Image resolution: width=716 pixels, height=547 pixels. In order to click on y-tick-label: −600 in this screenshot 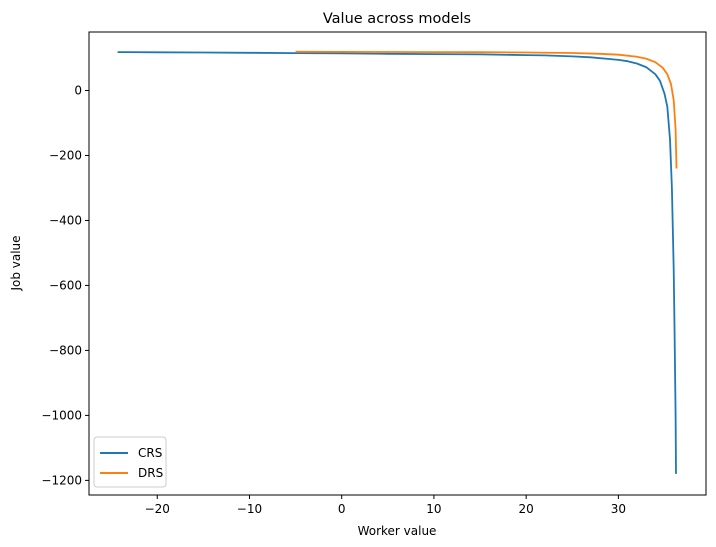, I will do `click(65, 285)`.